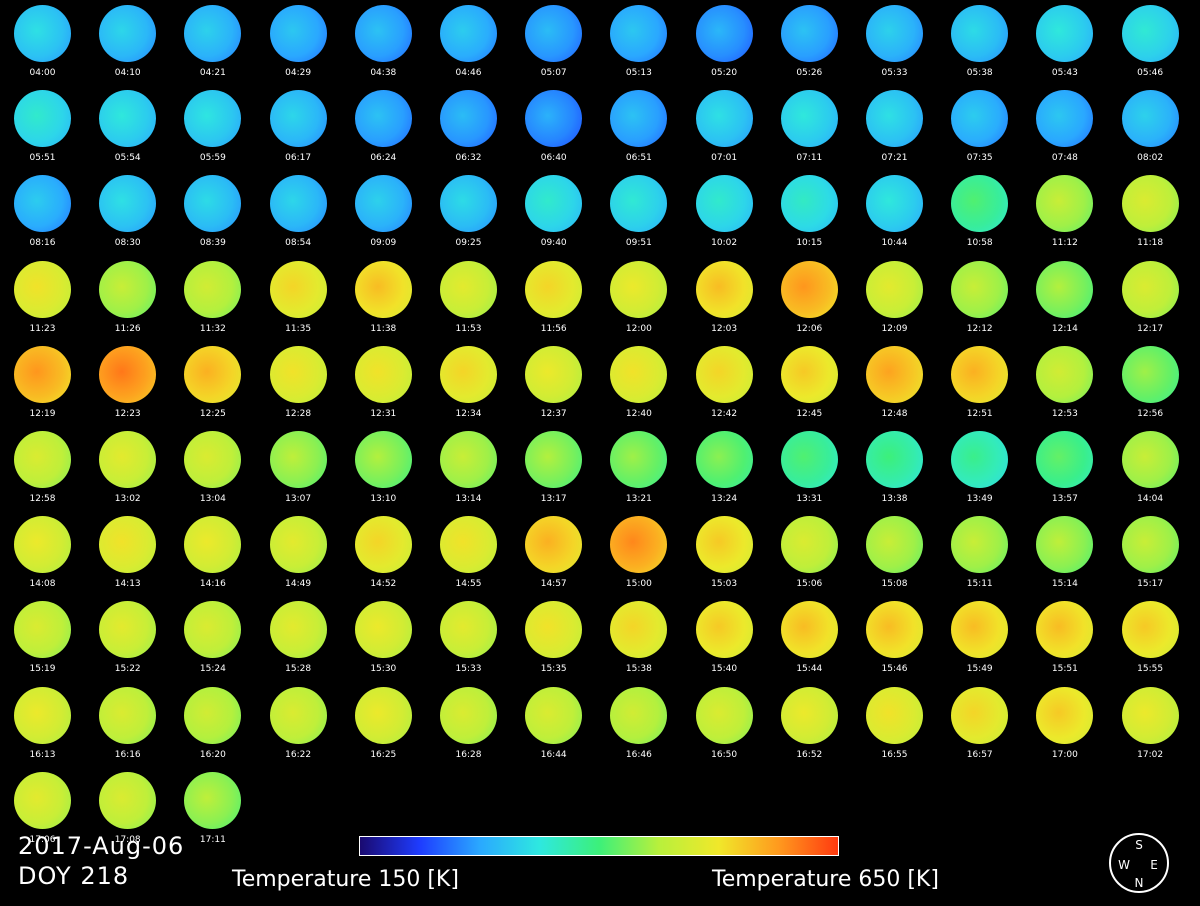 Image resolution: width=1200 pixels, height=906 pixels. Describe the element at coordinates (553, 584) in the screenshot. I see `time-label: 14:57` at that location.